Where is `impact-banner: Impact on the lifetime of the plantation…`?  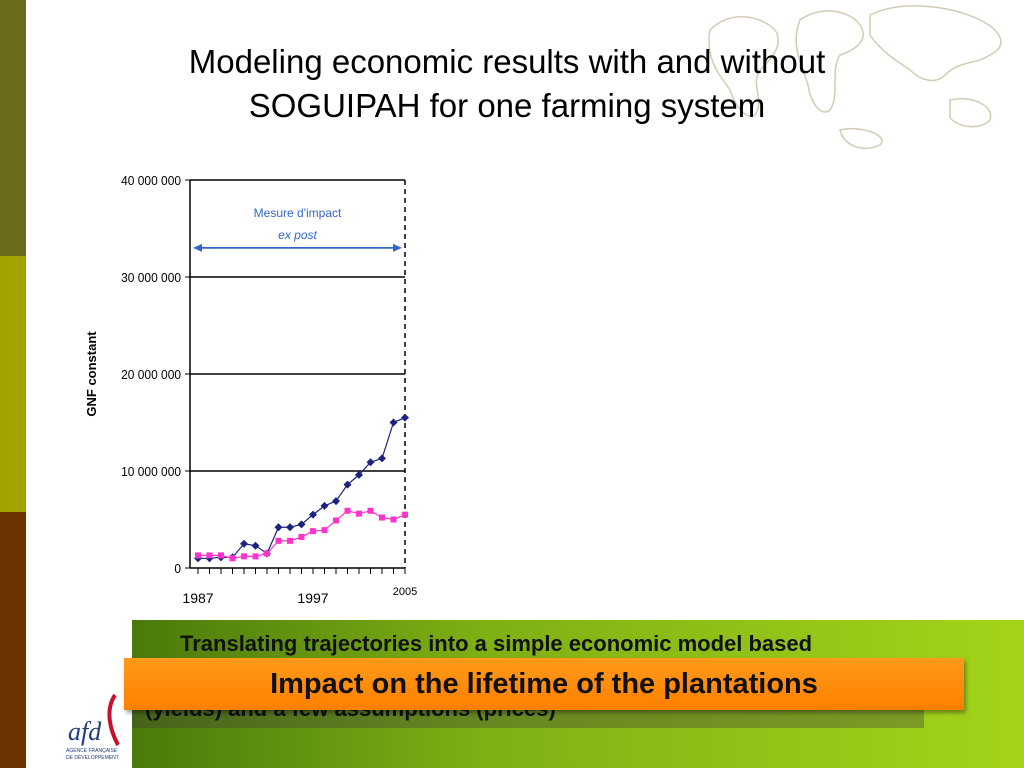
impact-banner: Impact on the lifetime of the plantation… is located at coordinates (544, 684).